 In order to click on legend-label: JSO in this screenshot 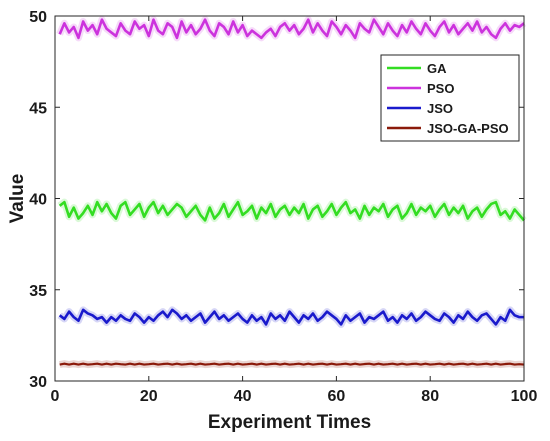, I will do `click(440, 108)`.